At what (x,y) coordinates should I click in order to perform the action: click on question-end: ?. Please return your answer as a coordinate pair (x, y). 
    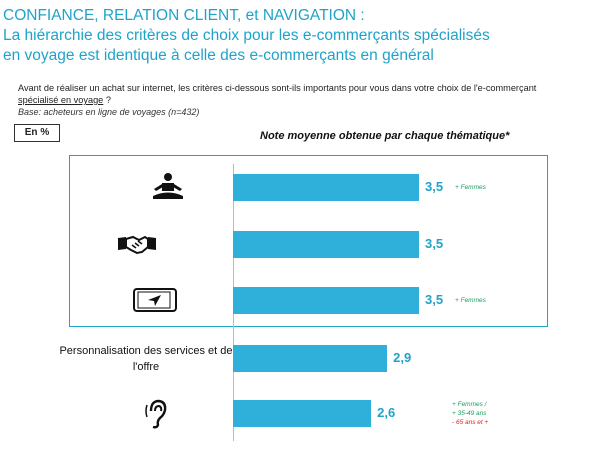
    Looking at the image, I should click on (107, 100).